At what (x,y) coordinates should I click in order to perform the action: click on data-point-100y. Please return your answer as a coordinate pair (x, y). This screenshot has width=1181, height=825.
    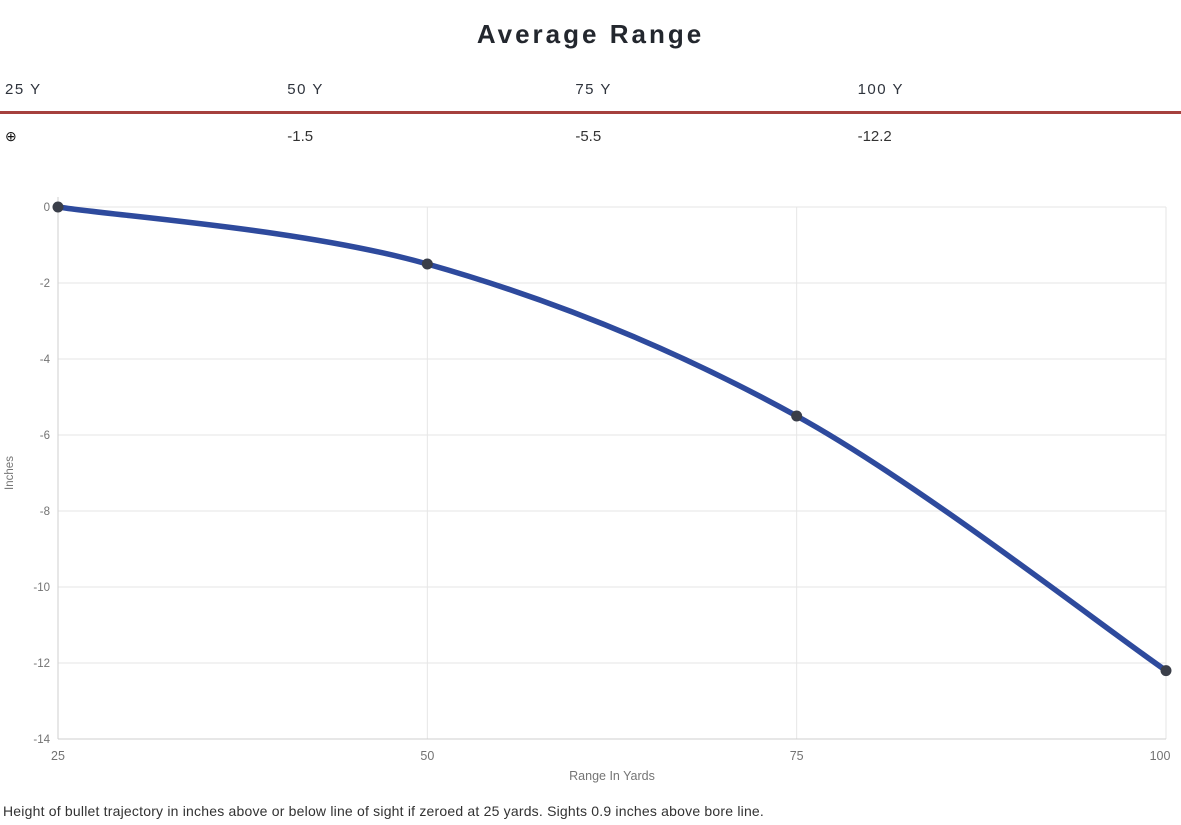
    Looking at the image, I should click on (1166, 671).